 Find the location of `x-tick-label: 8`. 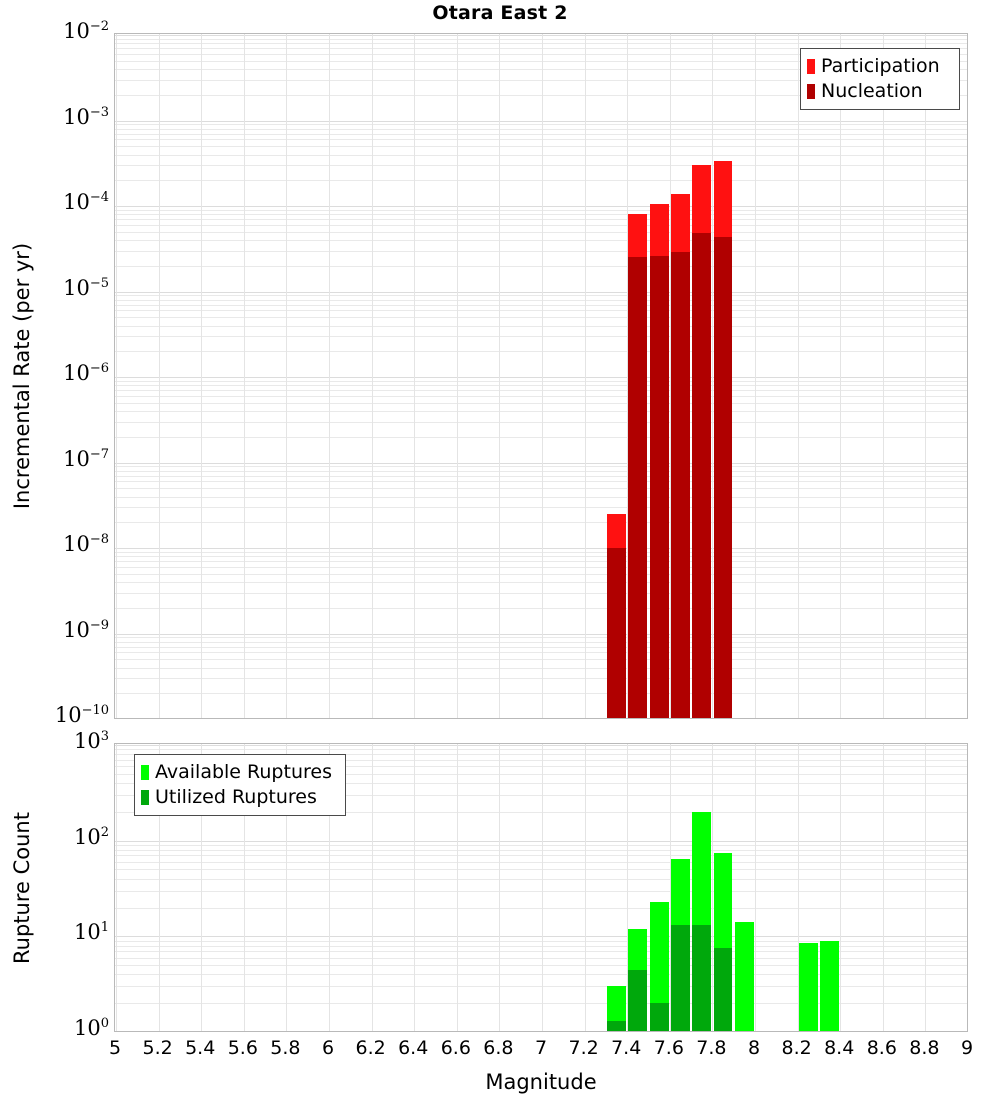

x-tick-label: 8 is located at coordinates (754, 1048).